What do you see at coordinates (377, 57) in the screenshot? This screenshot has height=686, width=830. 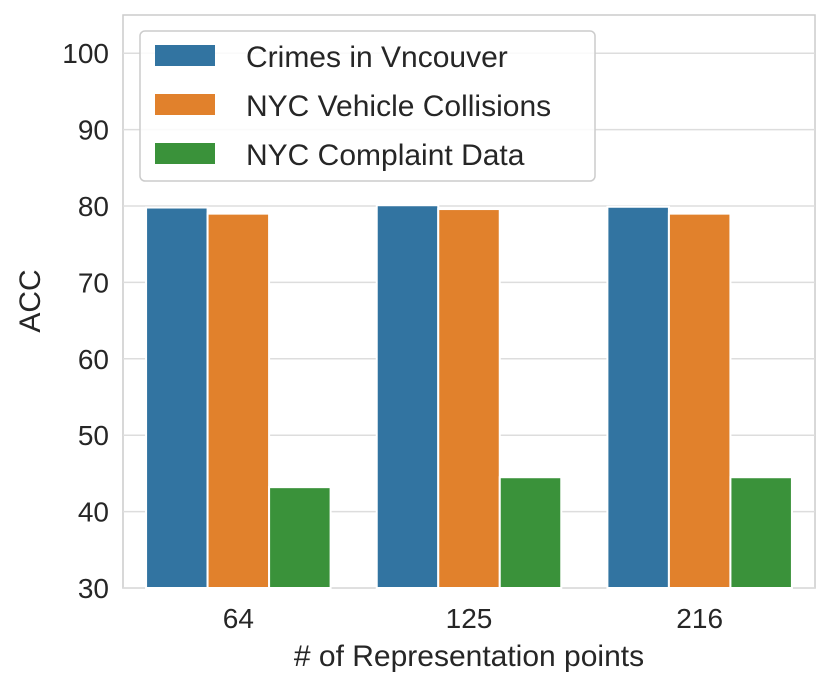 I see `legend-label: Crimes in Vncouver` at bounding box center [377, 57].